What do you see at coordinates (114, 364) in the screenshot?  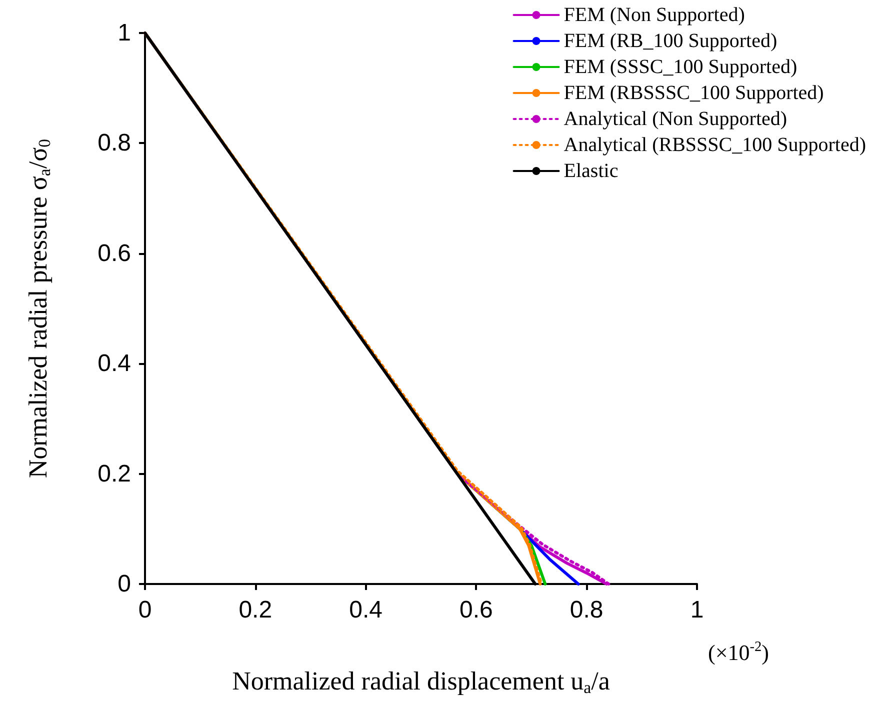 I see `y-tick-label: 0.4` at bounding box center [114, 364].